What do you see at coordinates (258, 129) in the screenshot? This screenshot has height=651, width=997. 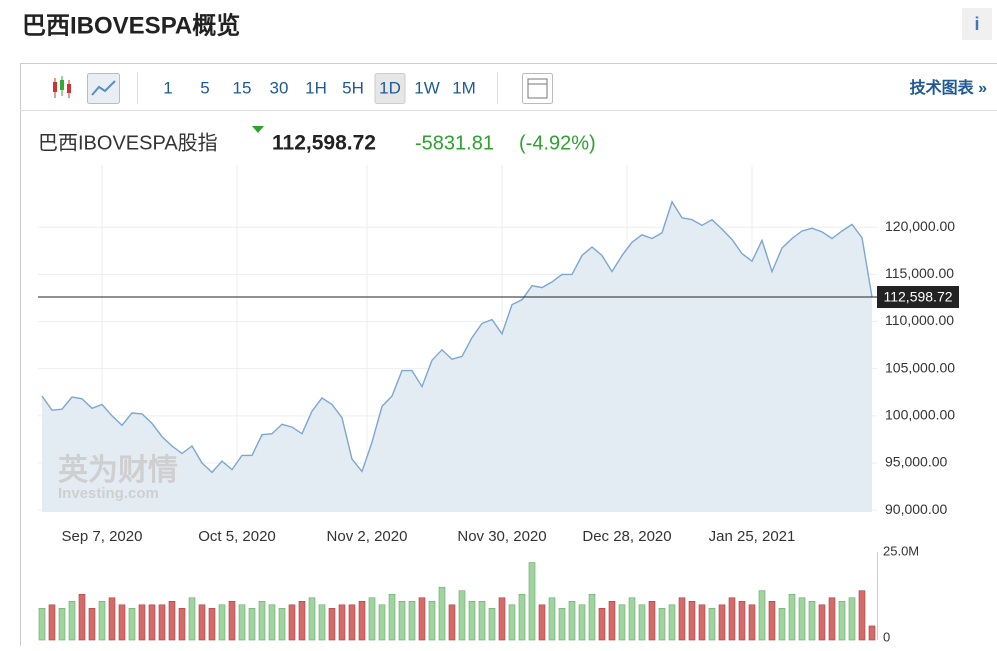 I see `down-arrow` at bounding box center [258, 129].